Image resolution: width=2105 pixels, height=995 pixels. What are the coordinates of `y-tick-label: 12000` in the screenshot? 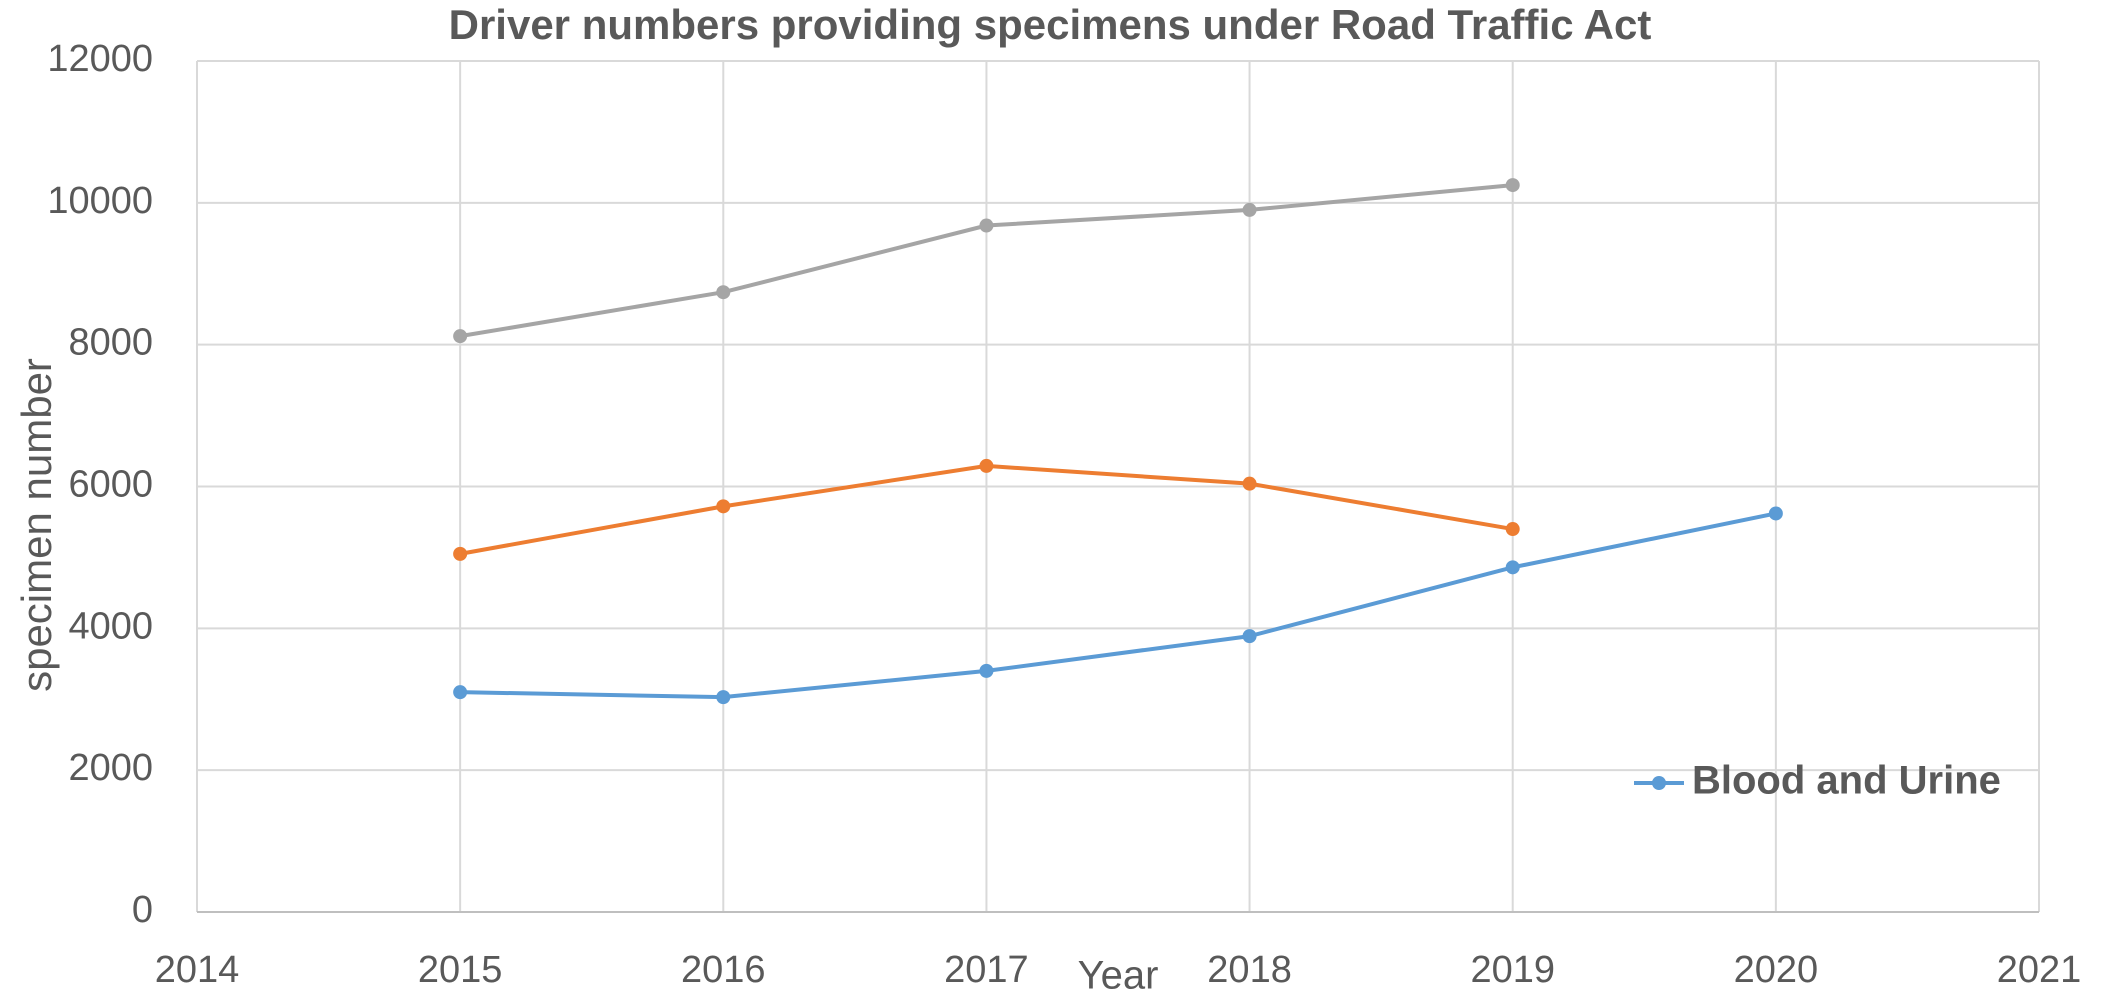 It's located at (100, 59).